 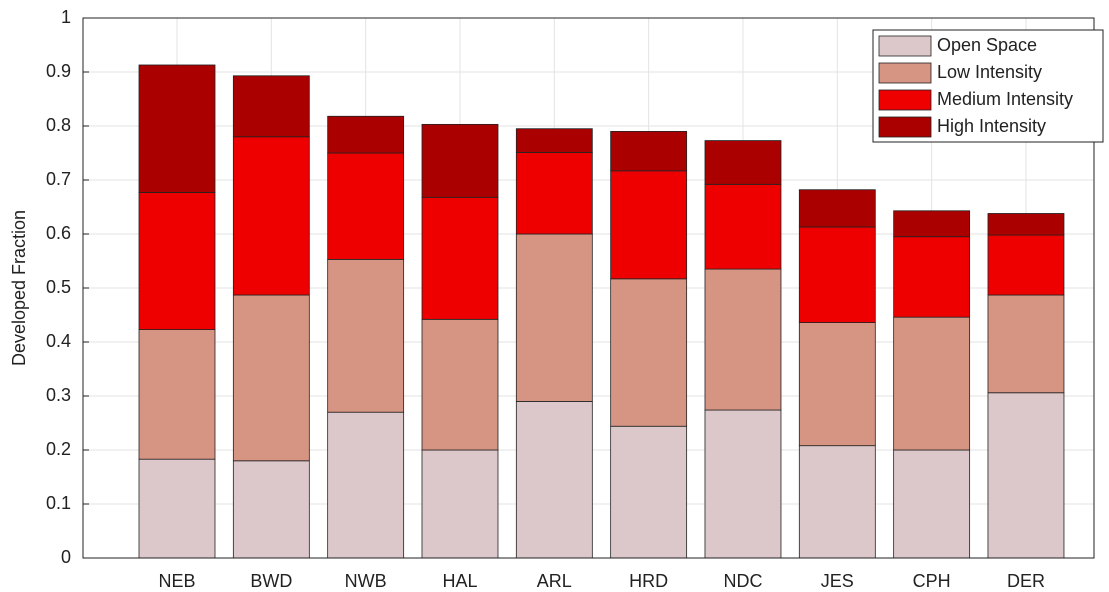 I want to click on y-tick-label: 0.6, so click(x=58, y=233).